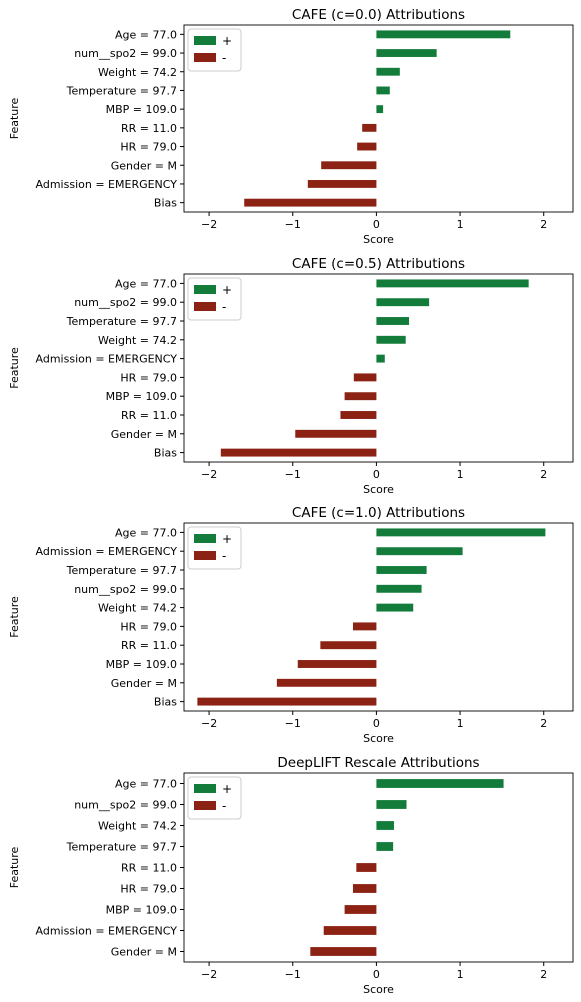 This screenshot has width=581, height=1002. I want to click on chart-title: DeepLIFT Rescale Attributions, so click(378, 763).